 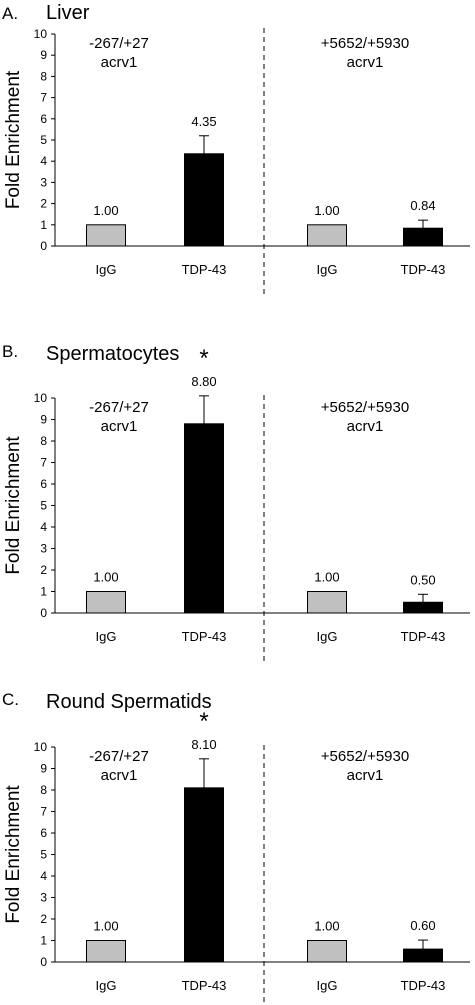 I want to click on panel-letter: A., so click(x=10, y=13).